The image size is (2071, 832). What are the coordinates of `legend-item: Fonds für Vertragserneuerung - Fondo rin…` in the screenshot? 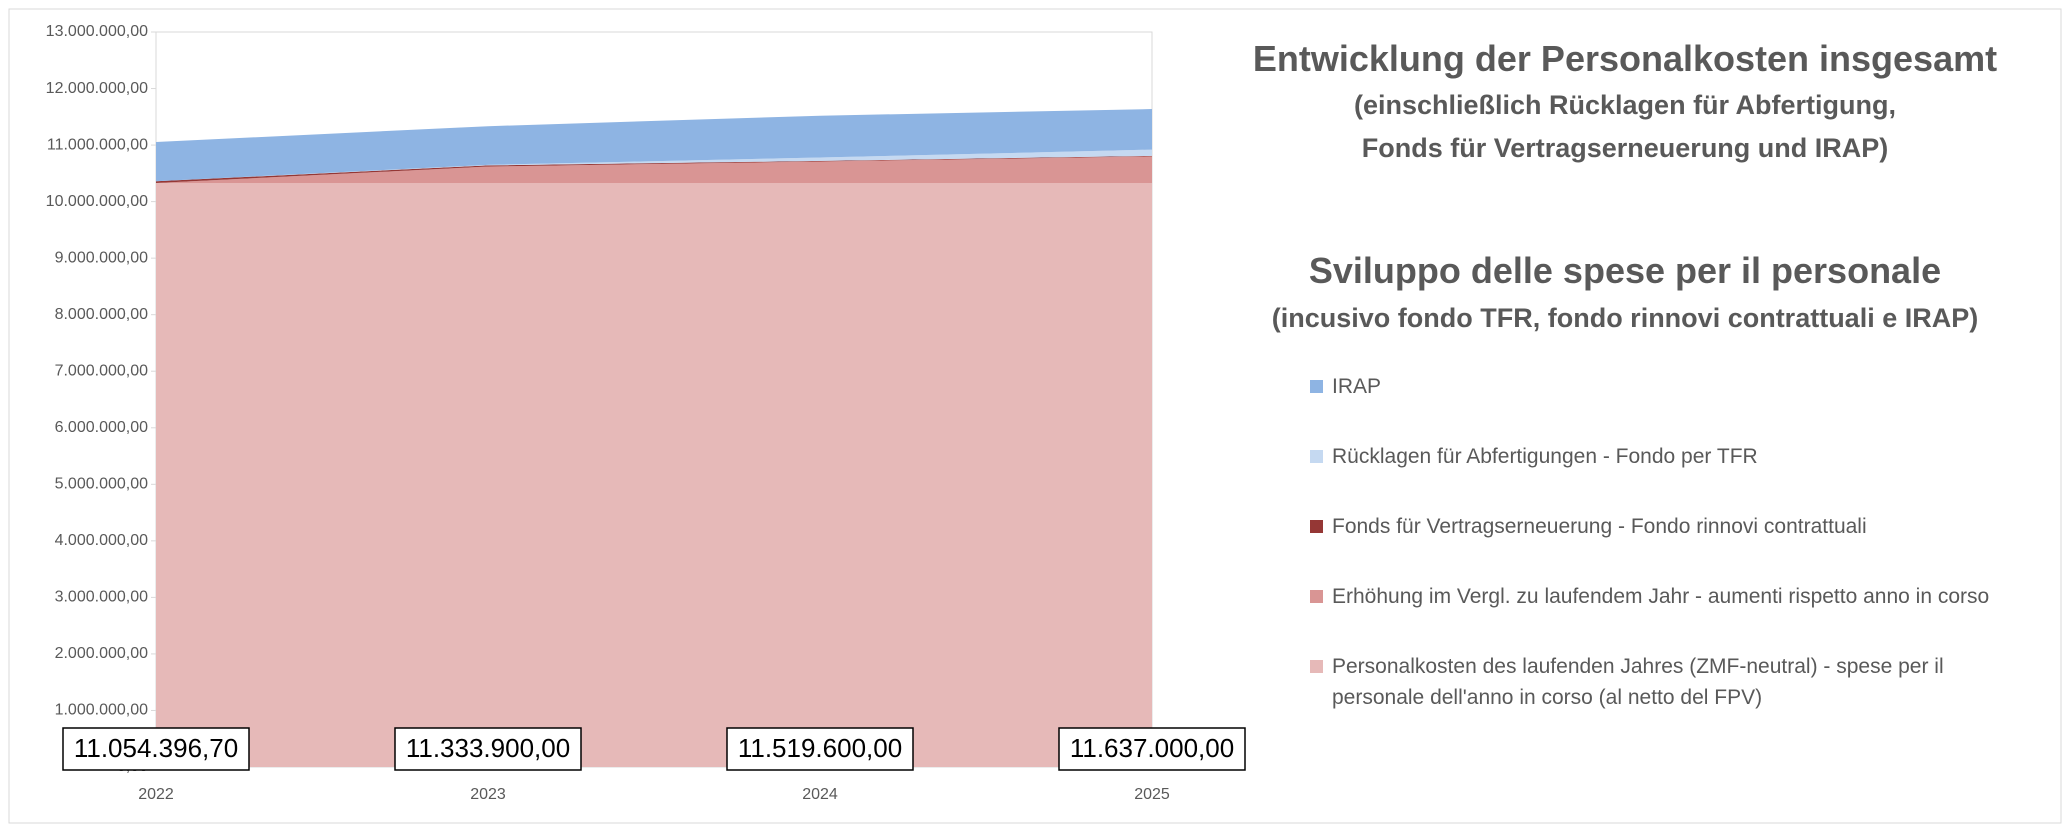 It's located at (1655, 526).